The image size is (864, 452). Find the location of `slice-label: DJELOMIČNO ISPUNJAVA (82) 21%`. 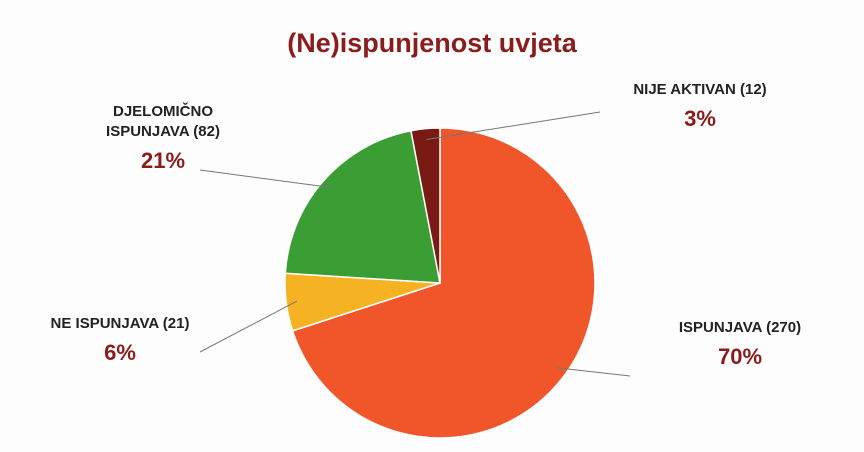

slice-label: DJELOMIČNO ISPUNJAVA (82) 21% is located at coordinates (163, 138).